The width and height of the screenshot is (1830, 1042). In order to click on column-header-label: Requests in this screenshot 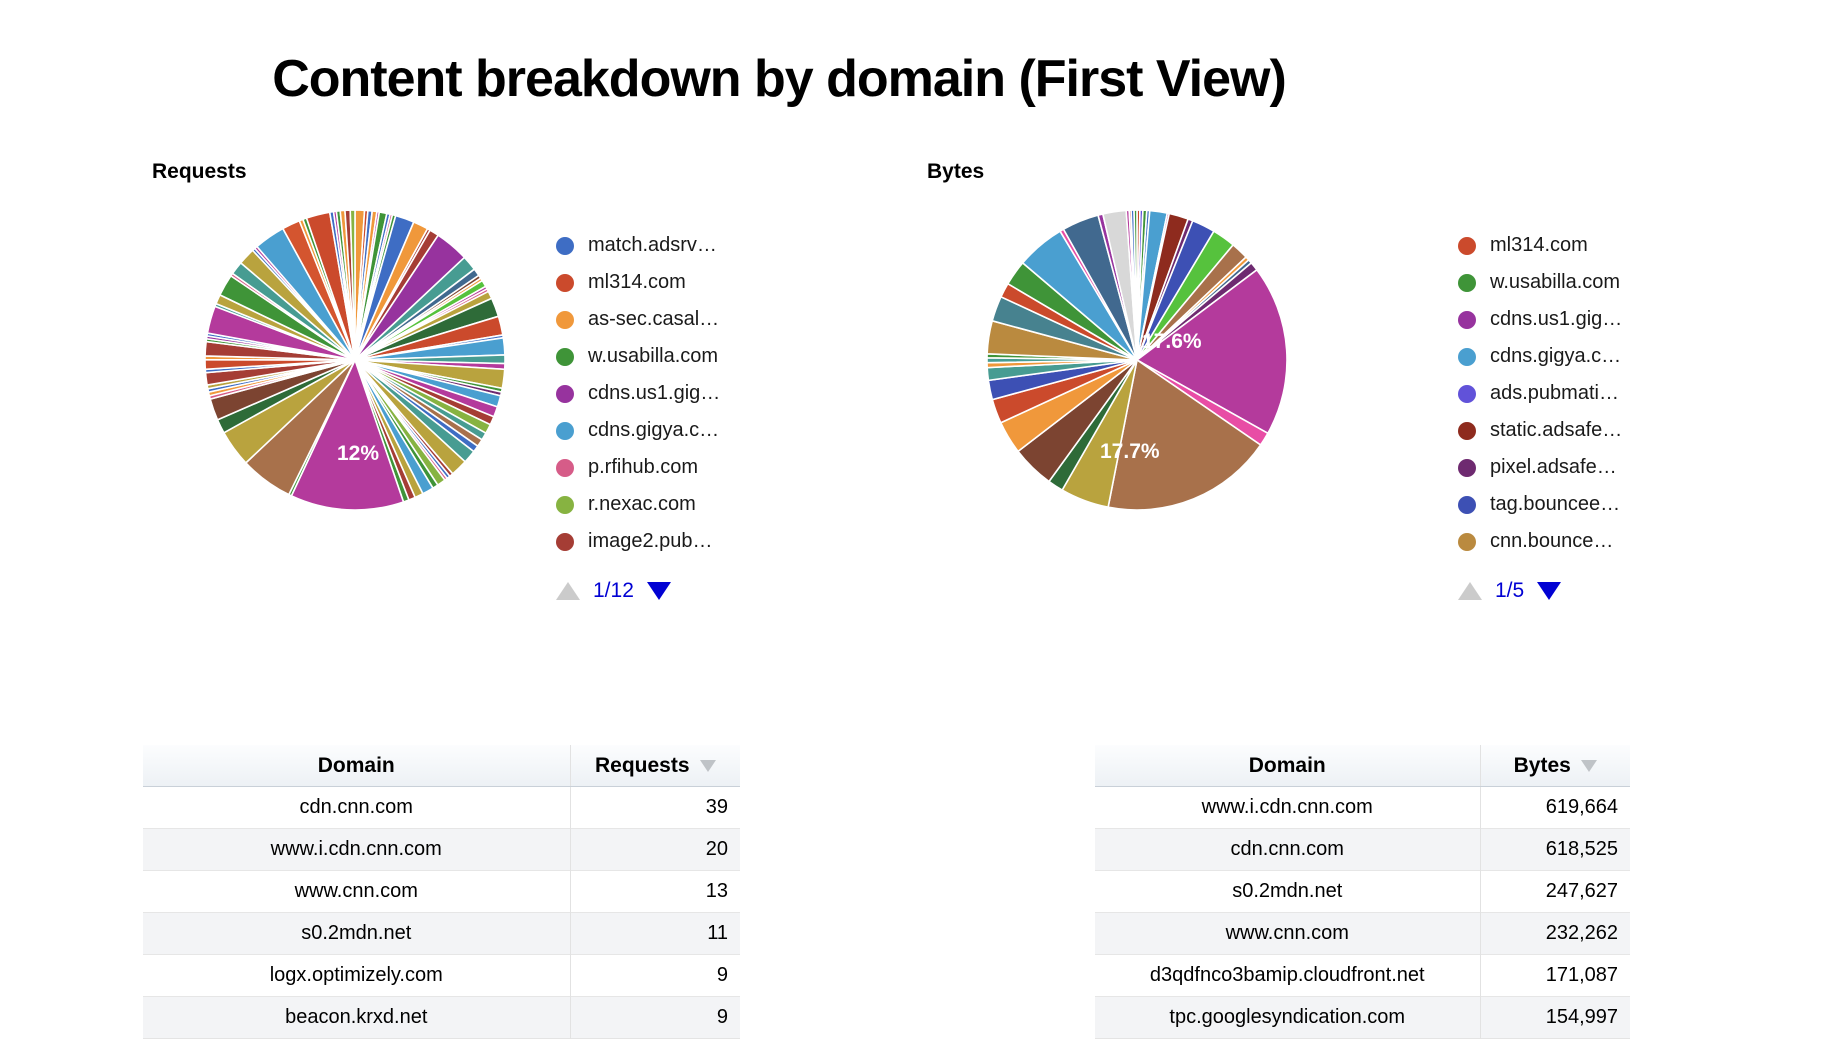, I will do `click(642, 765)`.